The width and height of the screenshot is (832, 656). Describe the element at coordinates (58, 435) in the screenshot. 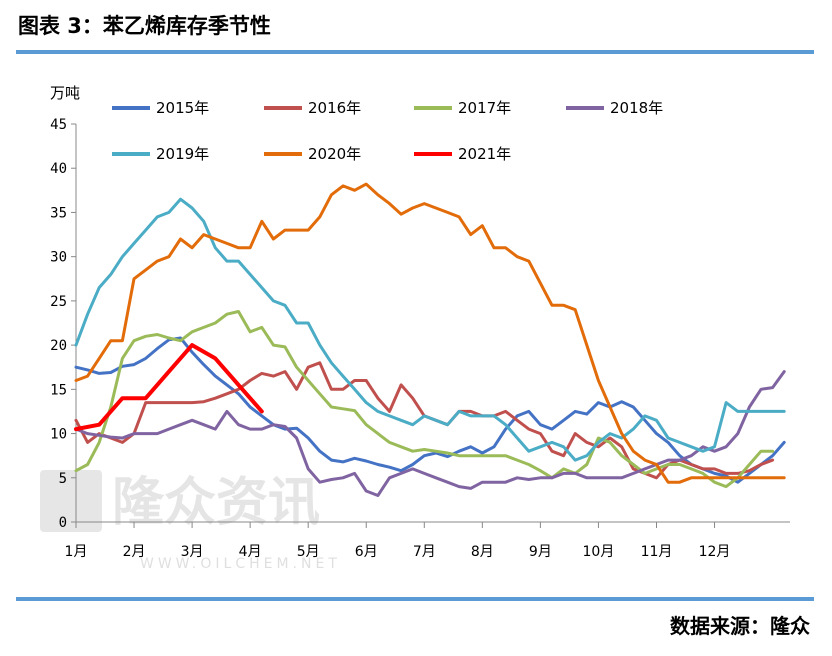

I see `y-tick-label: 10` at that location.